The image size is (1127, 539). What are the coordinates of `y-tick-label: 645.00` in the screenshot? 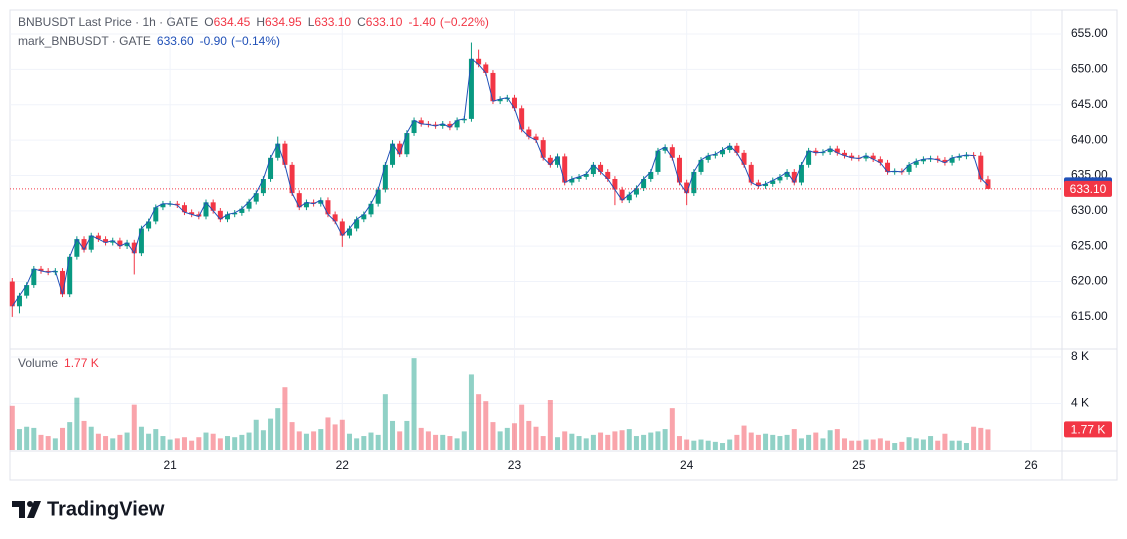 It's located at (1089, 104).